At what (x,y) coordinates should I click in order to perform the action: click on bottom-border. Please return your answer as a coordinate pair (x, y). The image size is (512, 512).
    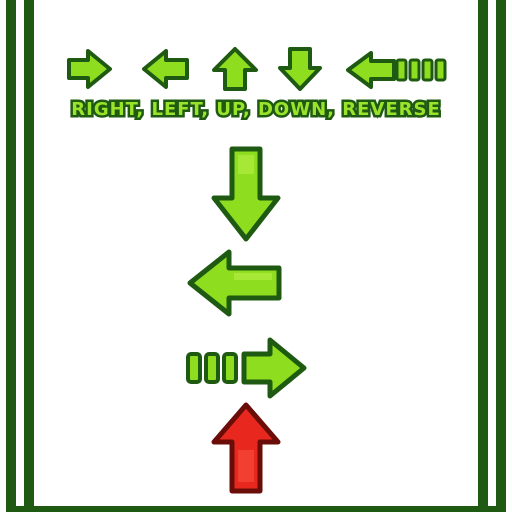
    Looking at the image, I should click on (256, 509).